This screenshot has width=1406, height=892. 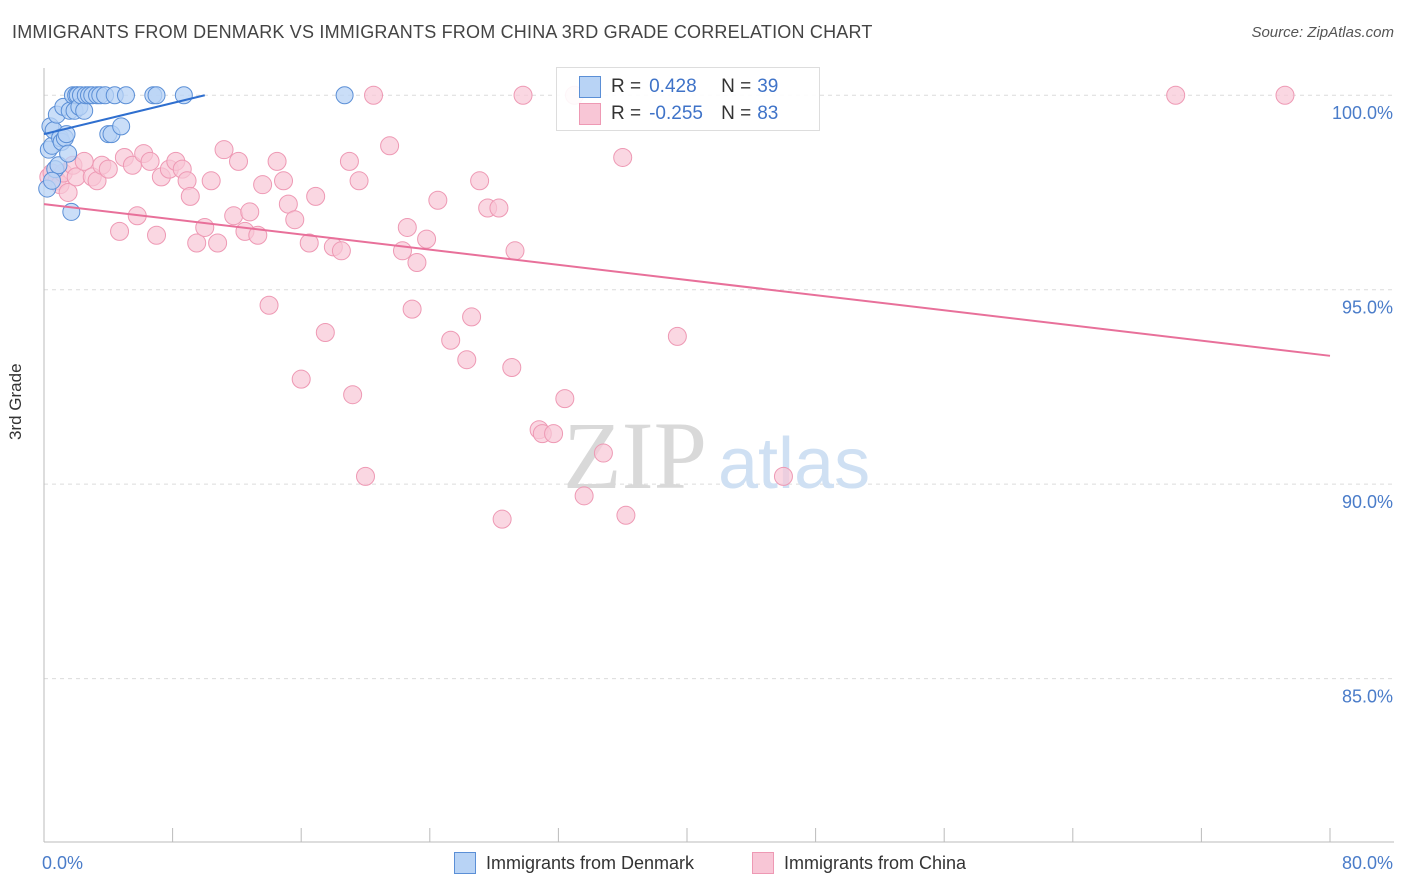 What do you see at coordinates (1367, 863) in the screenshot?
I see `x-tick-label: 80.0%` at bounding box center [1367, 863].